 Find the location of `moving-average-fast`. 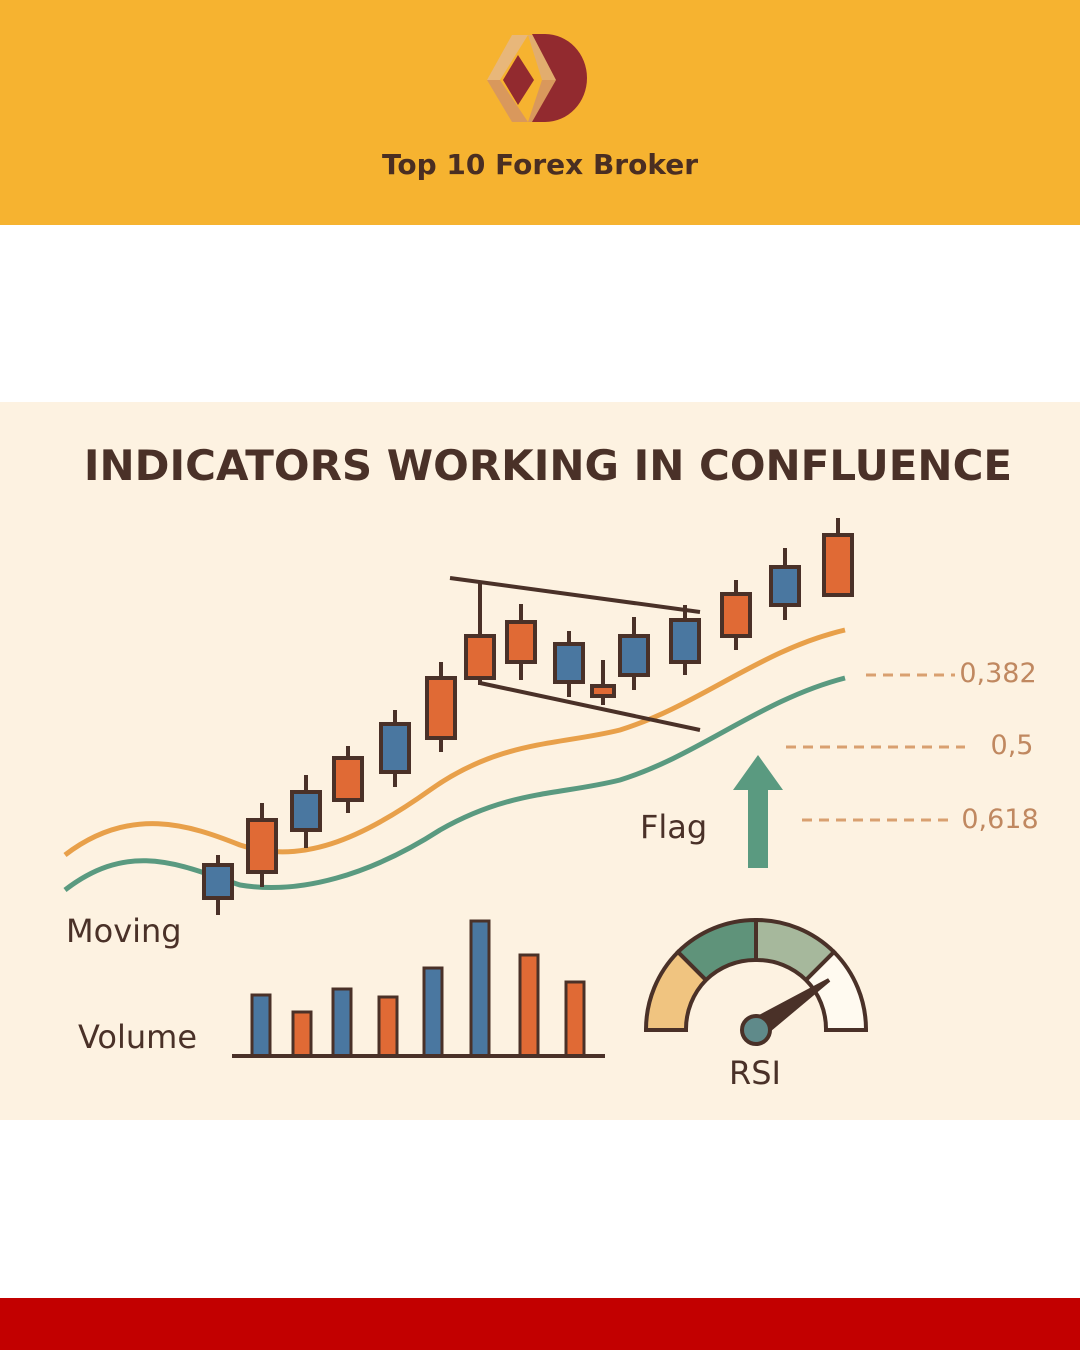

moving-average-fast is located at coordinates (454, 742).